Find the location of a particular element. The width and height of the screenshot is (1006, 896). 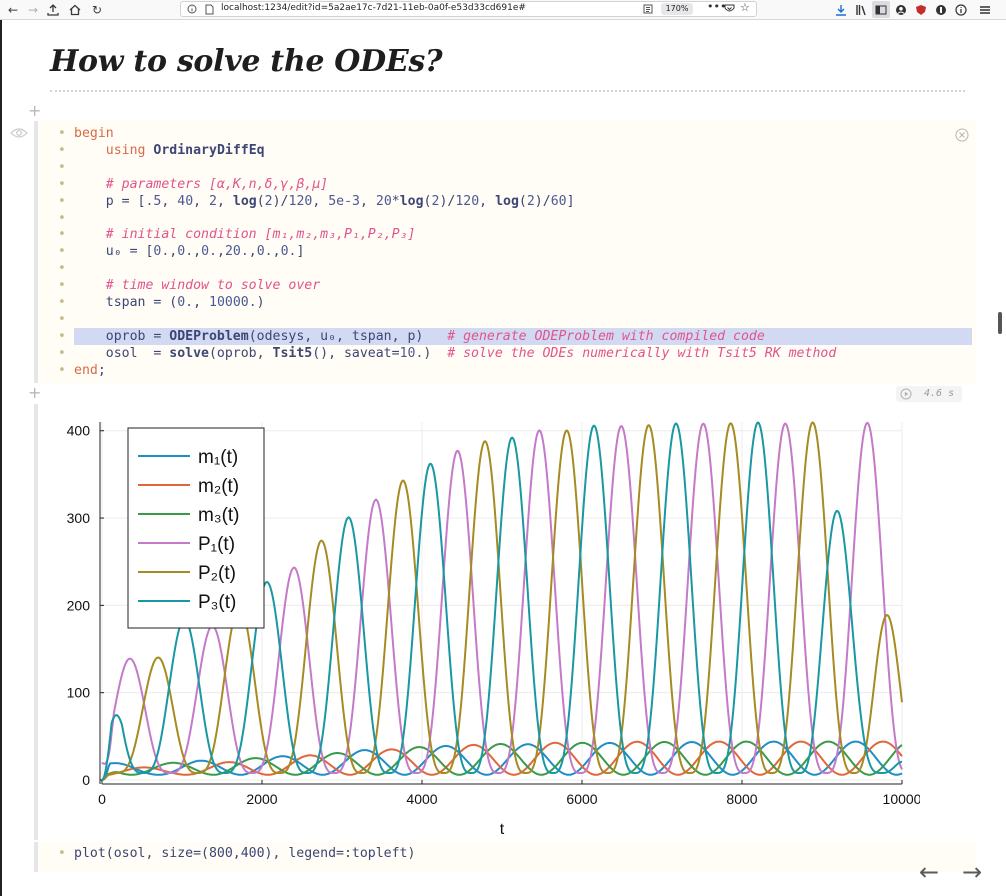

extension-button is located at coordinates (941, 9).